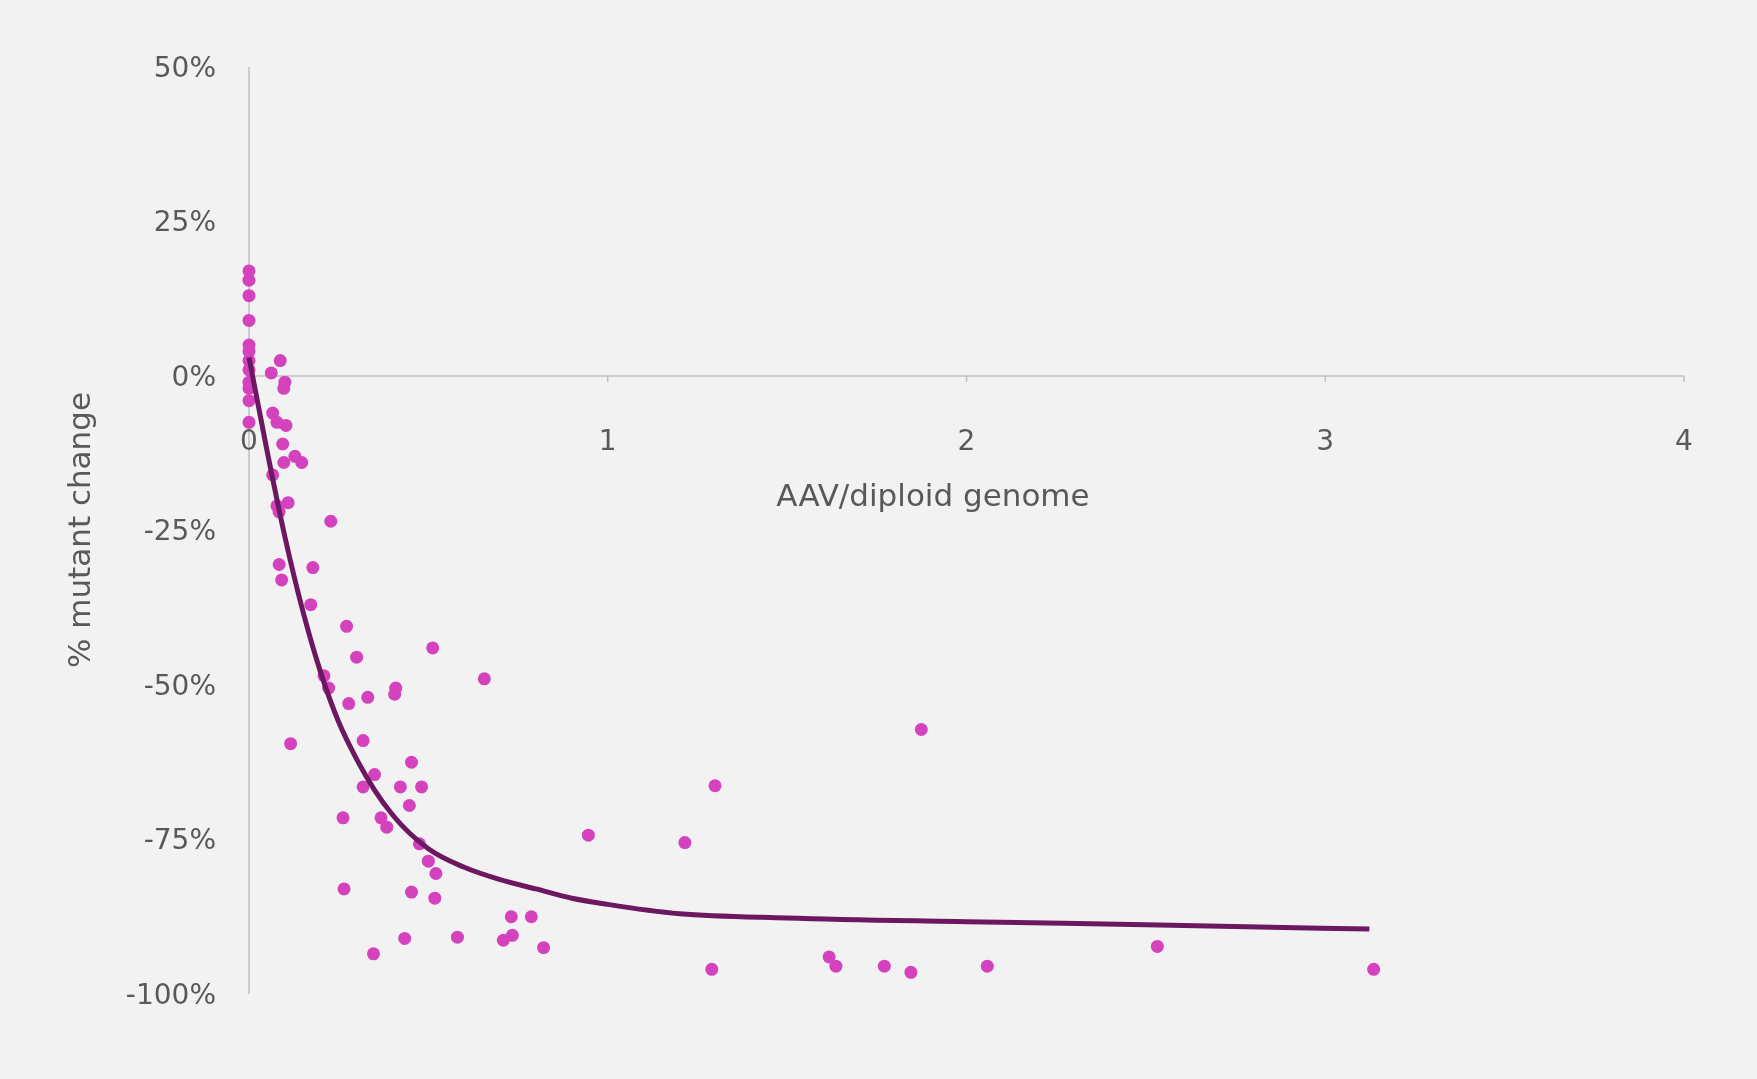 This screenshot has height=1079, width=1757. Describe the element at coordinates (1684, 440) in the screenshot. I see `x-tick-label: 4` at that location.